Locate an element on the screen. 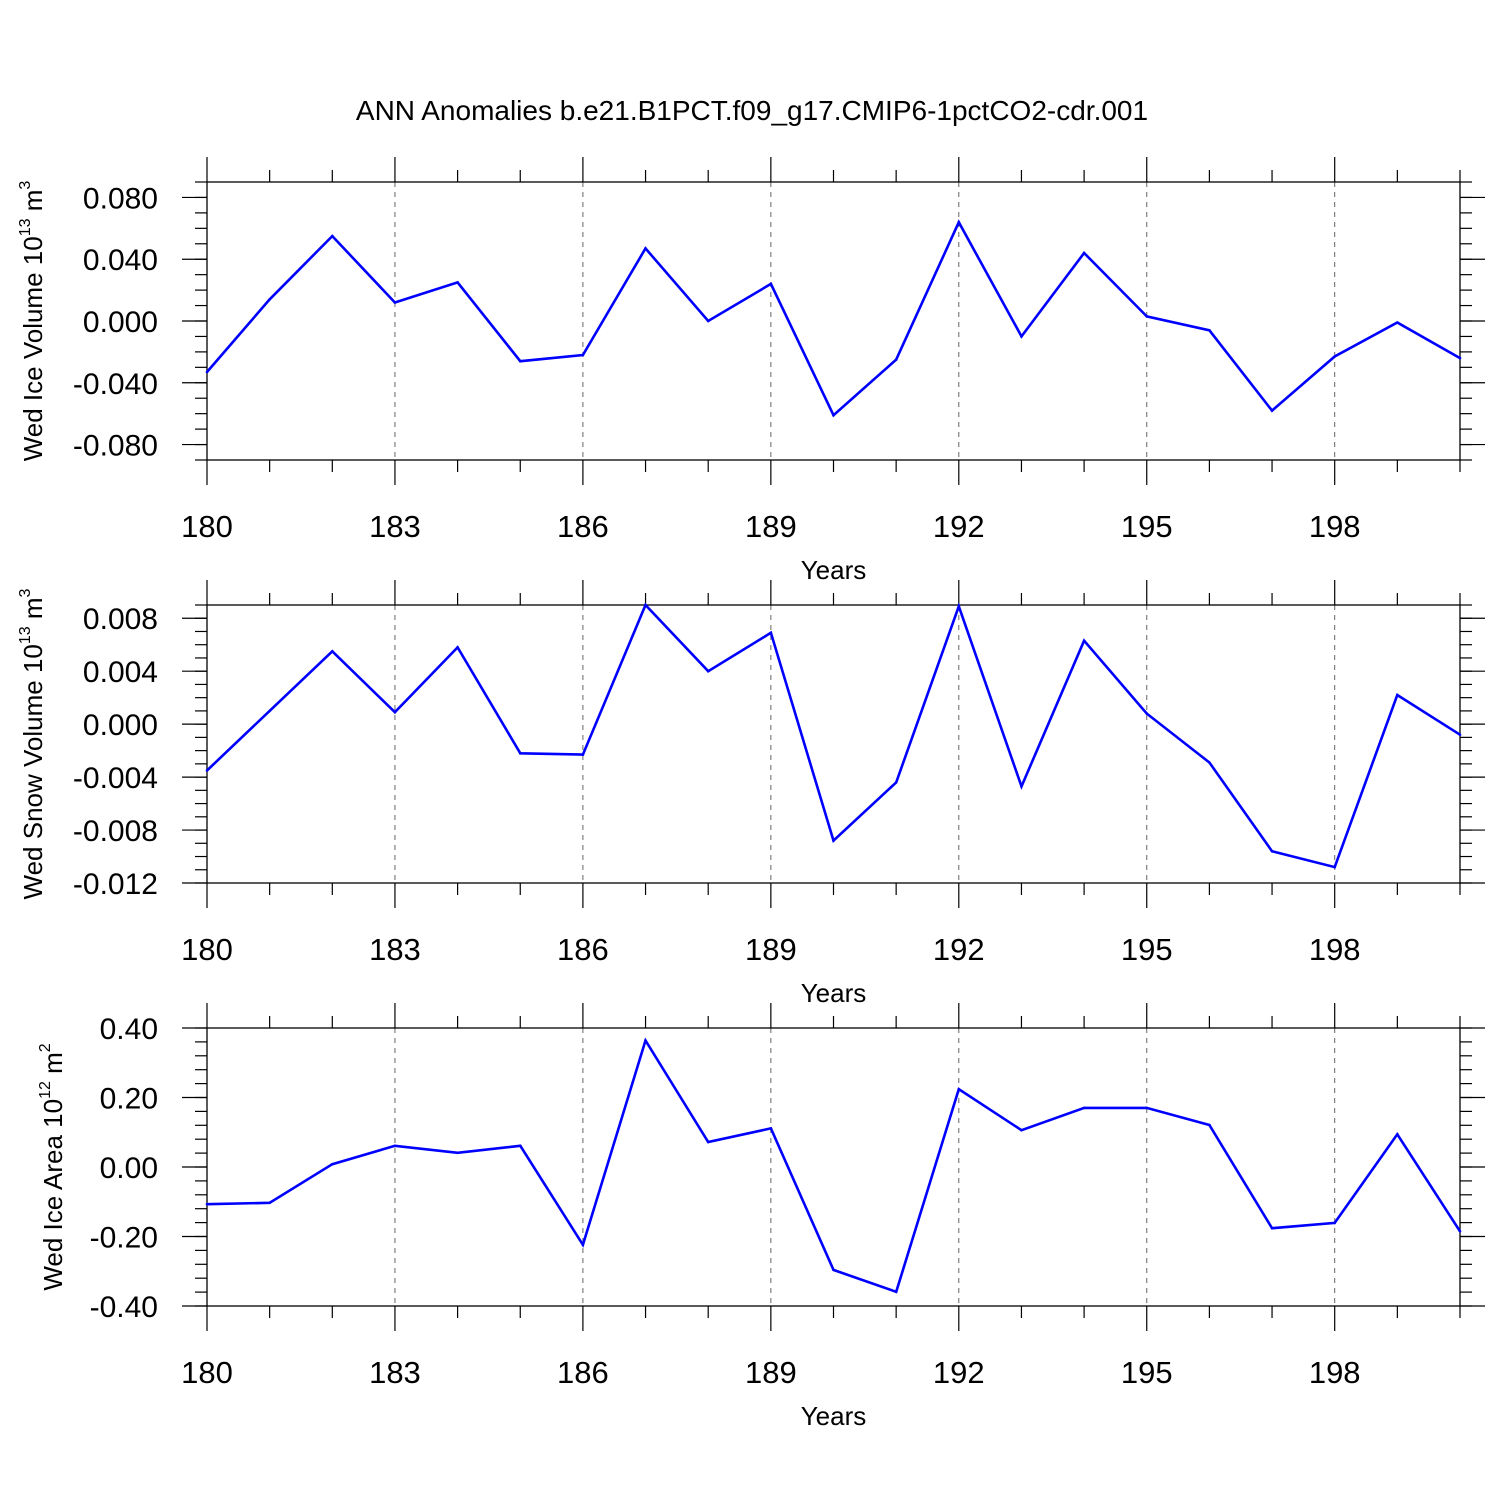 The width and height of the screenshot is (1500, 1500). y-axis-label-text: Wed Ice Volume 10 is located at coordinates (33, 348).